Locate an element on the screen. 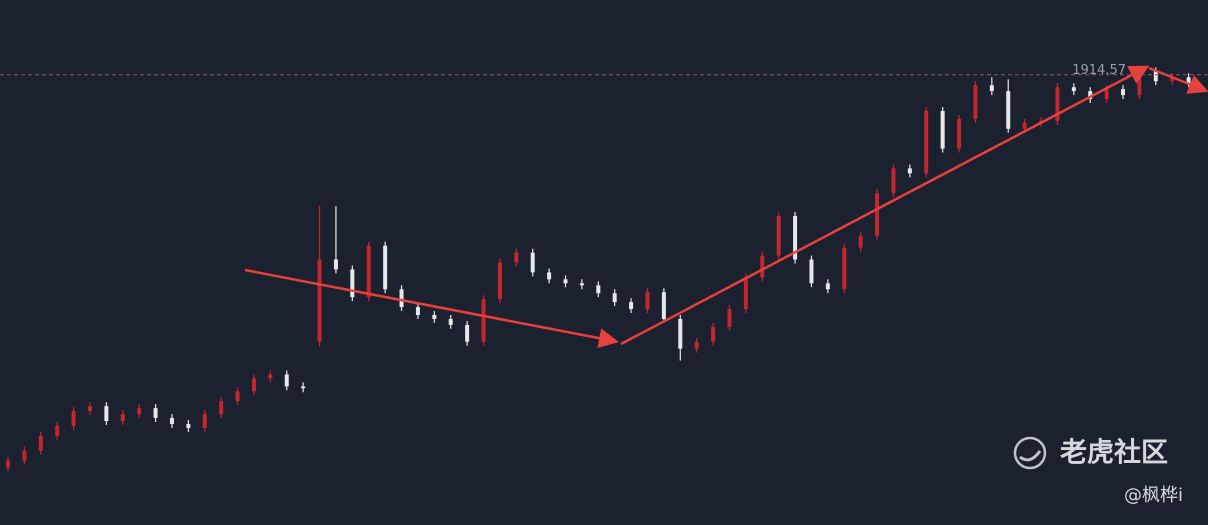  author: @枫桦i is located at coordinates (1153, 495).